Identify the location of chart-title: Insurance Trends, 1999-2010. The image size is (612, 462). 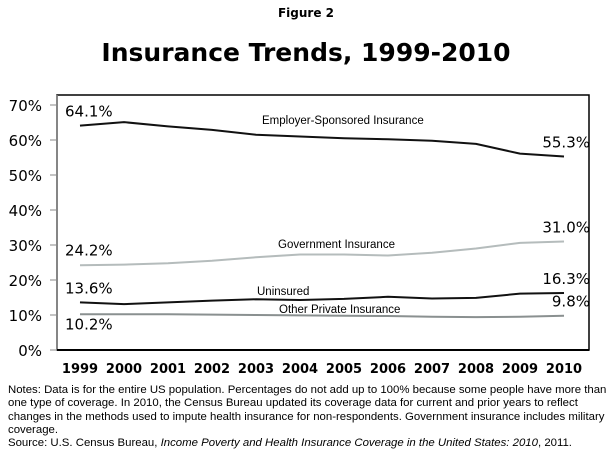
(306, 52).